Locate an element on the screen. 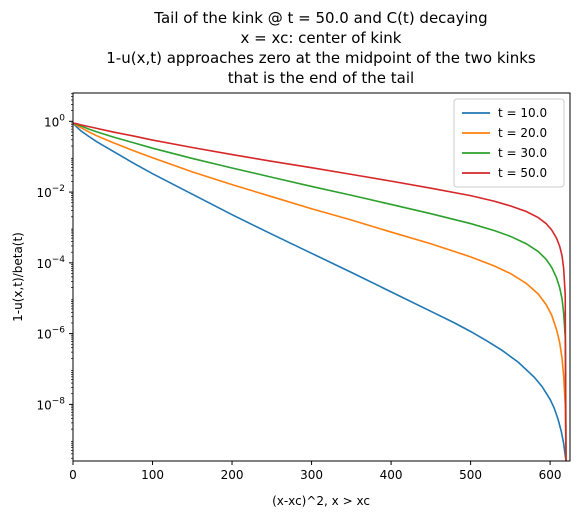  y-tick-label-0: 10⁰ is located at coordinates (54, 121).